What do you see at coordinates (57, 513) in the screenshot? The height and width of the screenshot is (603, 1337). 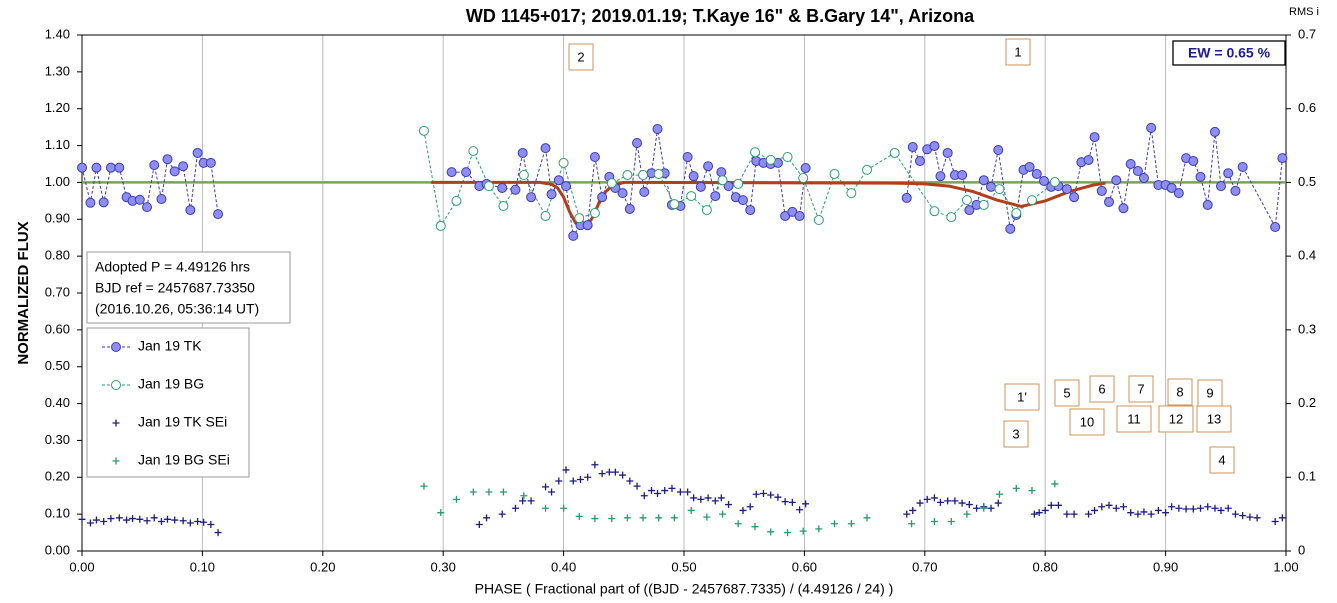 I see `y-tick-label: 0.10` at bounding box center [57, 513].